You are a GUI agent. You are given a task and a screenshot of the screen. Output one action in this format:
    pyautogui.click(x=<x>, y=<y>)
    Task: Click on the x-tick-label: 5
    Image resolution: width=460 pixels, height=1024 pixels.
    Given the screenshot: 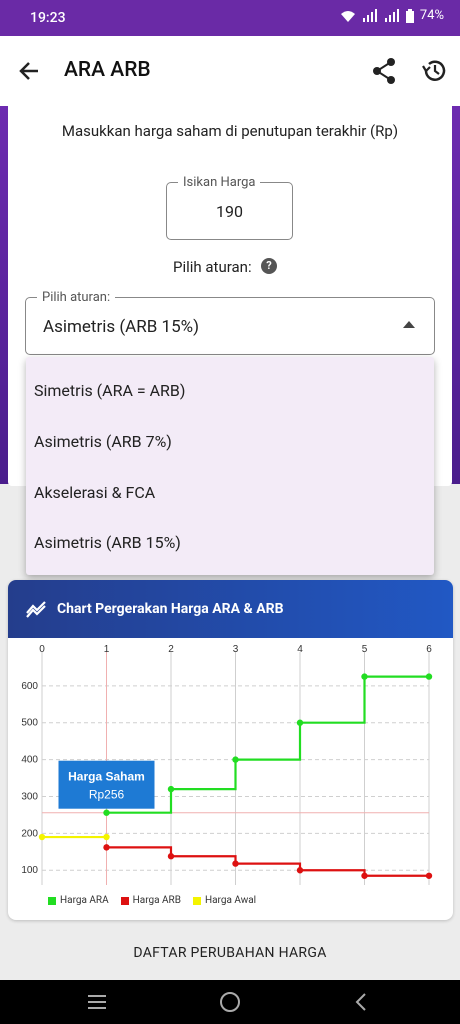 What is the action you would take?
    pyautogui.click(x=365, y=649)
    